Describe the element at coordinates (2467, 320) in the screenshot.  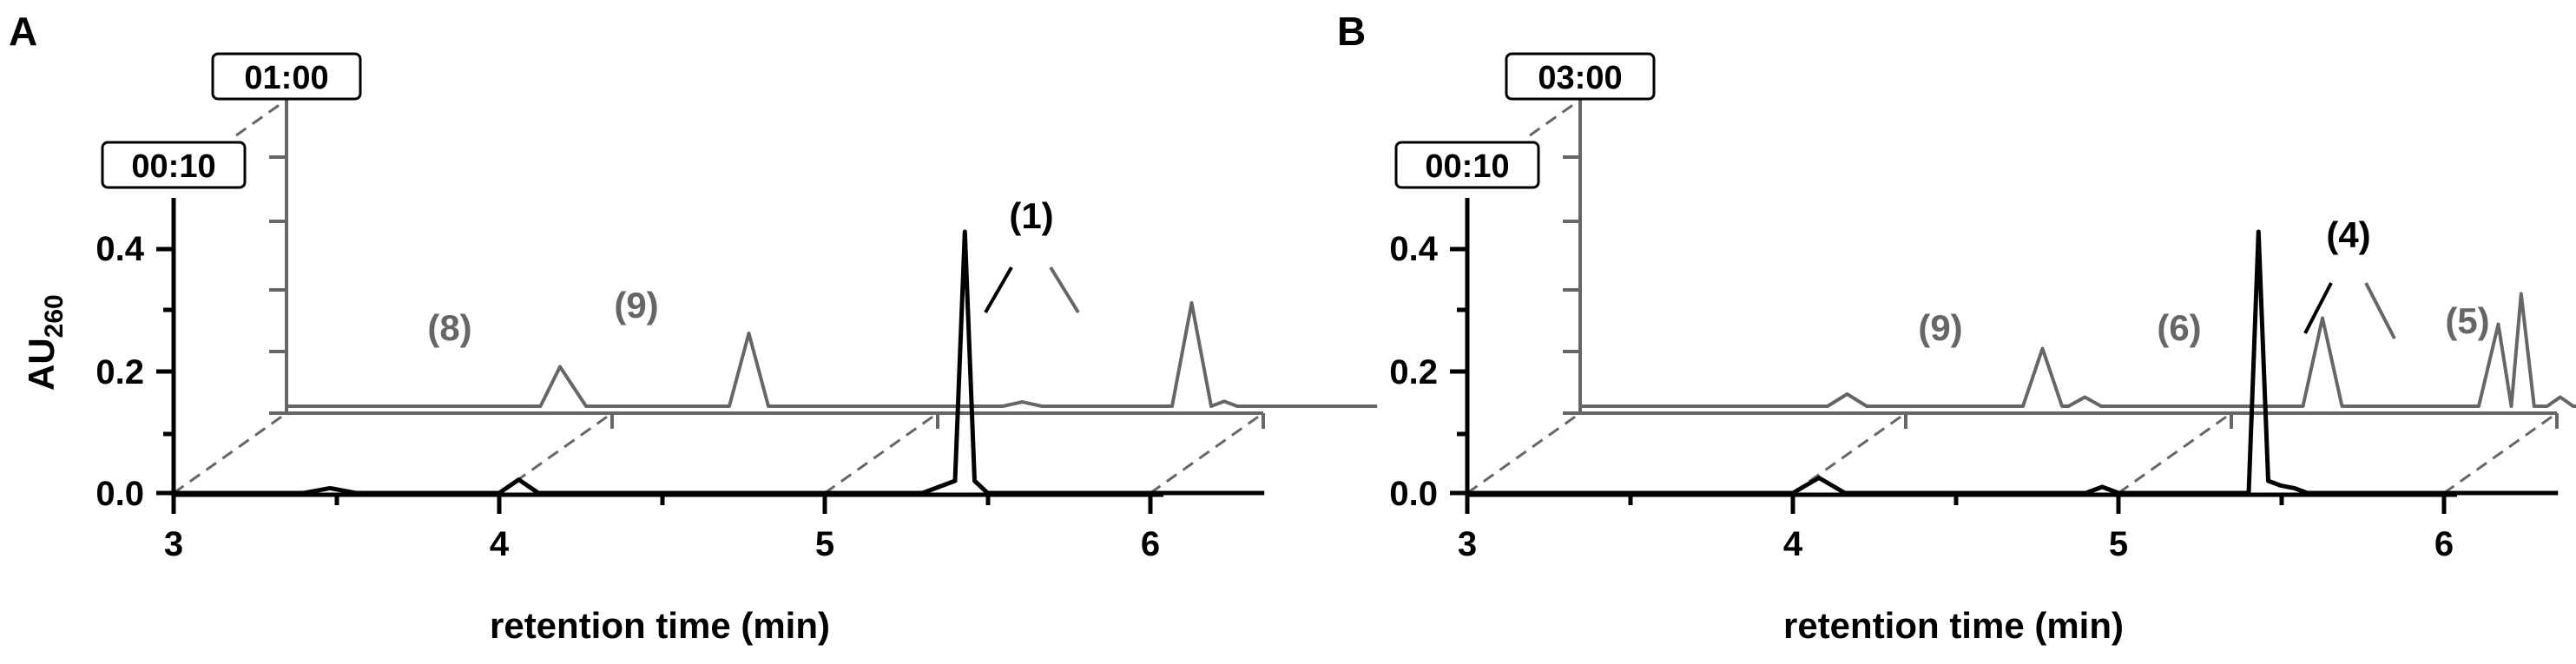
I see `peak-label-5: (5)` at that location.